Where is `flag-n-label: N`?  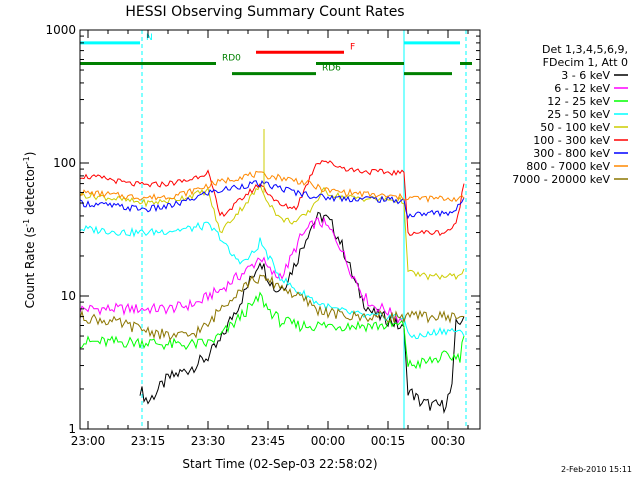 flag-n-label: N is located at coordinates (149, 38).